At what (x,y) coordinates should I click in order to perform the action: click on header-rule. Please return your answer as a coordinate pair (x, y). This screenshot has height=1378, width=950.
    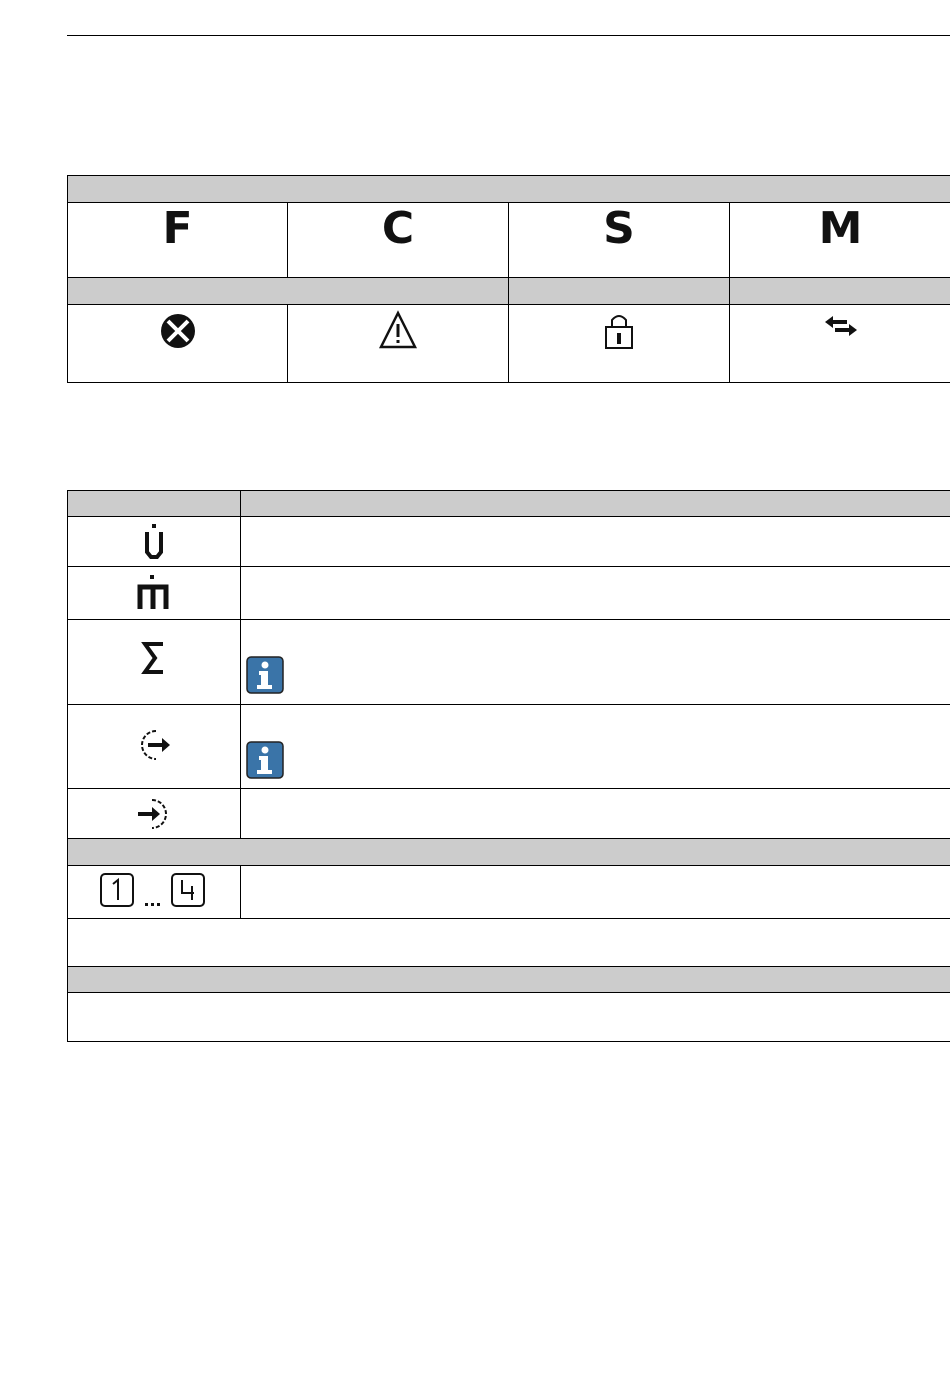
    Looking at the image, I should click on (508, 35).